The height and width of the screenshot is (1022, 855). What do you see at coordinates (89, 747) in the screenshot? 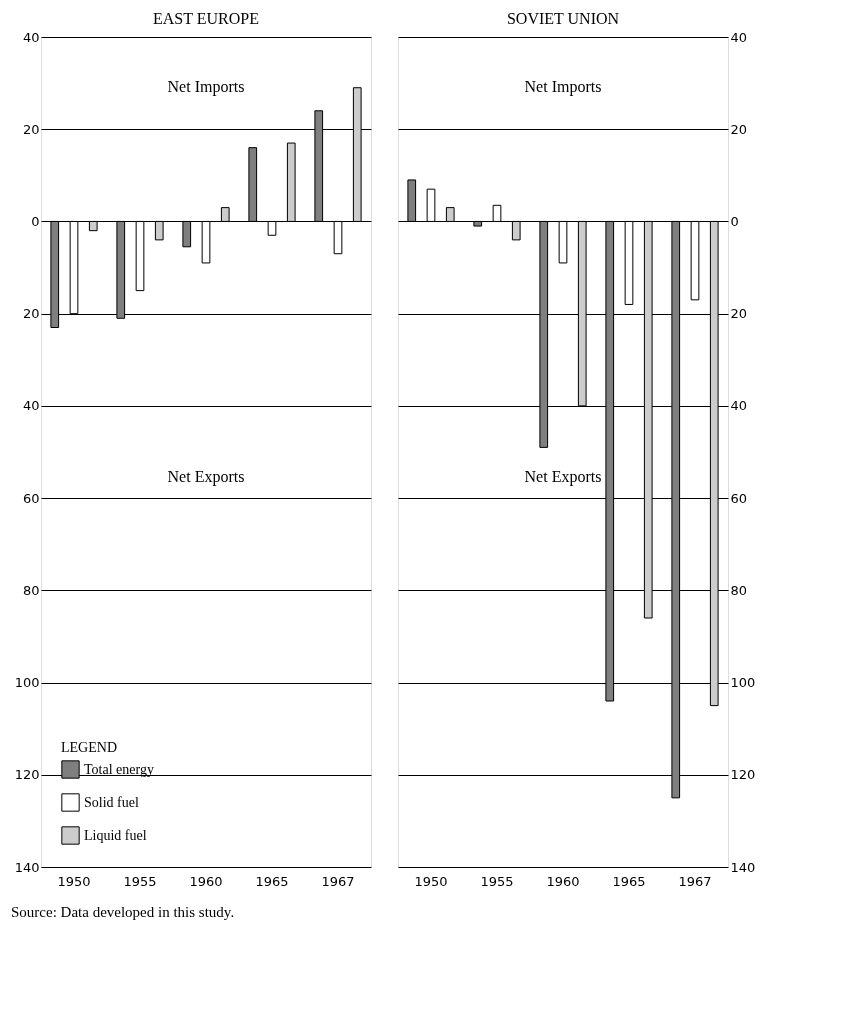
I see `legend-title: LEGEND` at bounding box center [89, 747].